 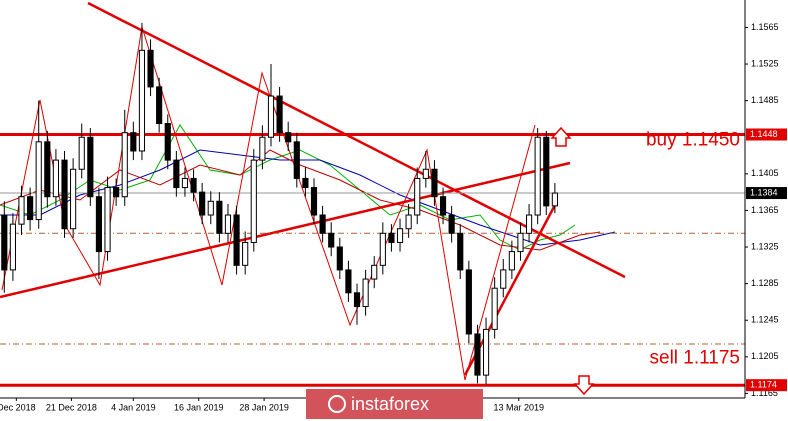 What do you see at coordinates (765, 100) in the screenshot?
I see `y-tick-label: 1.1485` at bounding box center [765, 100].